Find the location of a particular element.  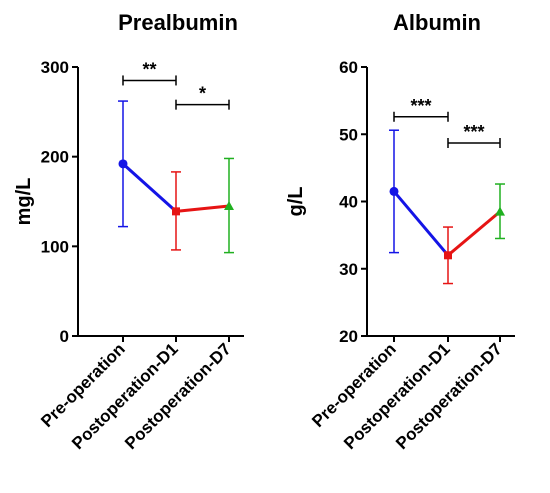

y-tick-label: 60 is located at coordinates (348, 67).